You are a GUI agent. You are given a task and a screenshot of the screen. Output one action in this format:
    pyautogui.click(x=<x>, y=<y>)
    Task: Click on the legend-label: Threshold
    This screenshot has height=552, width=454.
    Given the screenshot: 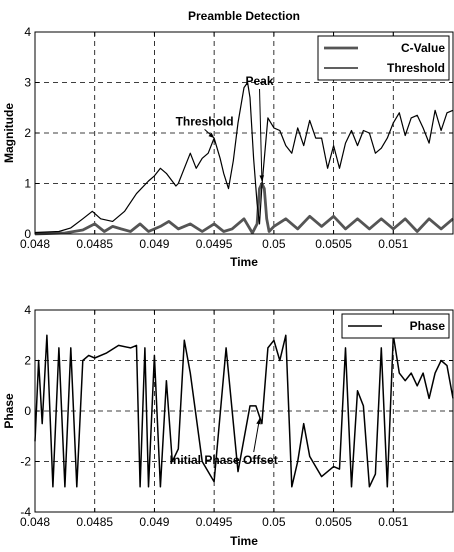 What is the action you would take?
    pyautogui.click(x=416, y=68)
    